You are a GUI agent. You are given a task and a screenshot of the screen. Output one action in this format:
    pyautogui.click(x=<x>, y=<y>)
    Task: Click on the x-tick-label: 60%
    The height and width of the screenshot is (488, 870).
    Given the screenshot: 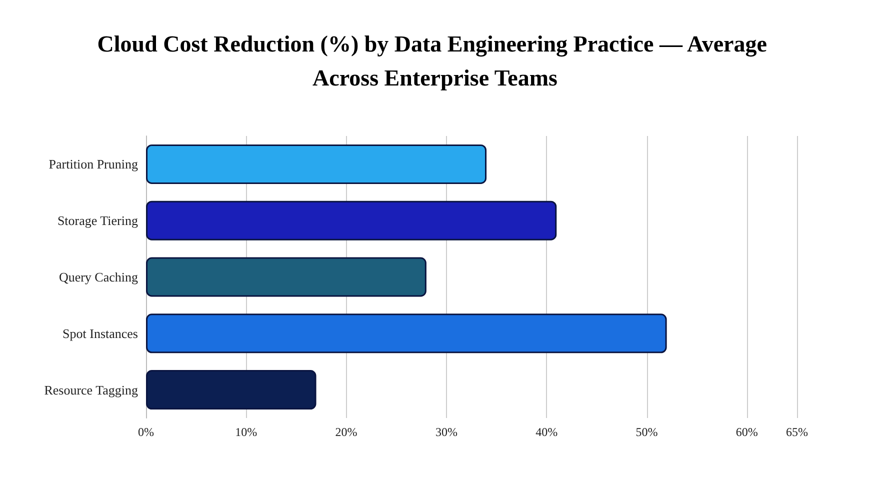 What is the action you would take?
    pyautogui.click(x=747, y=432)
    